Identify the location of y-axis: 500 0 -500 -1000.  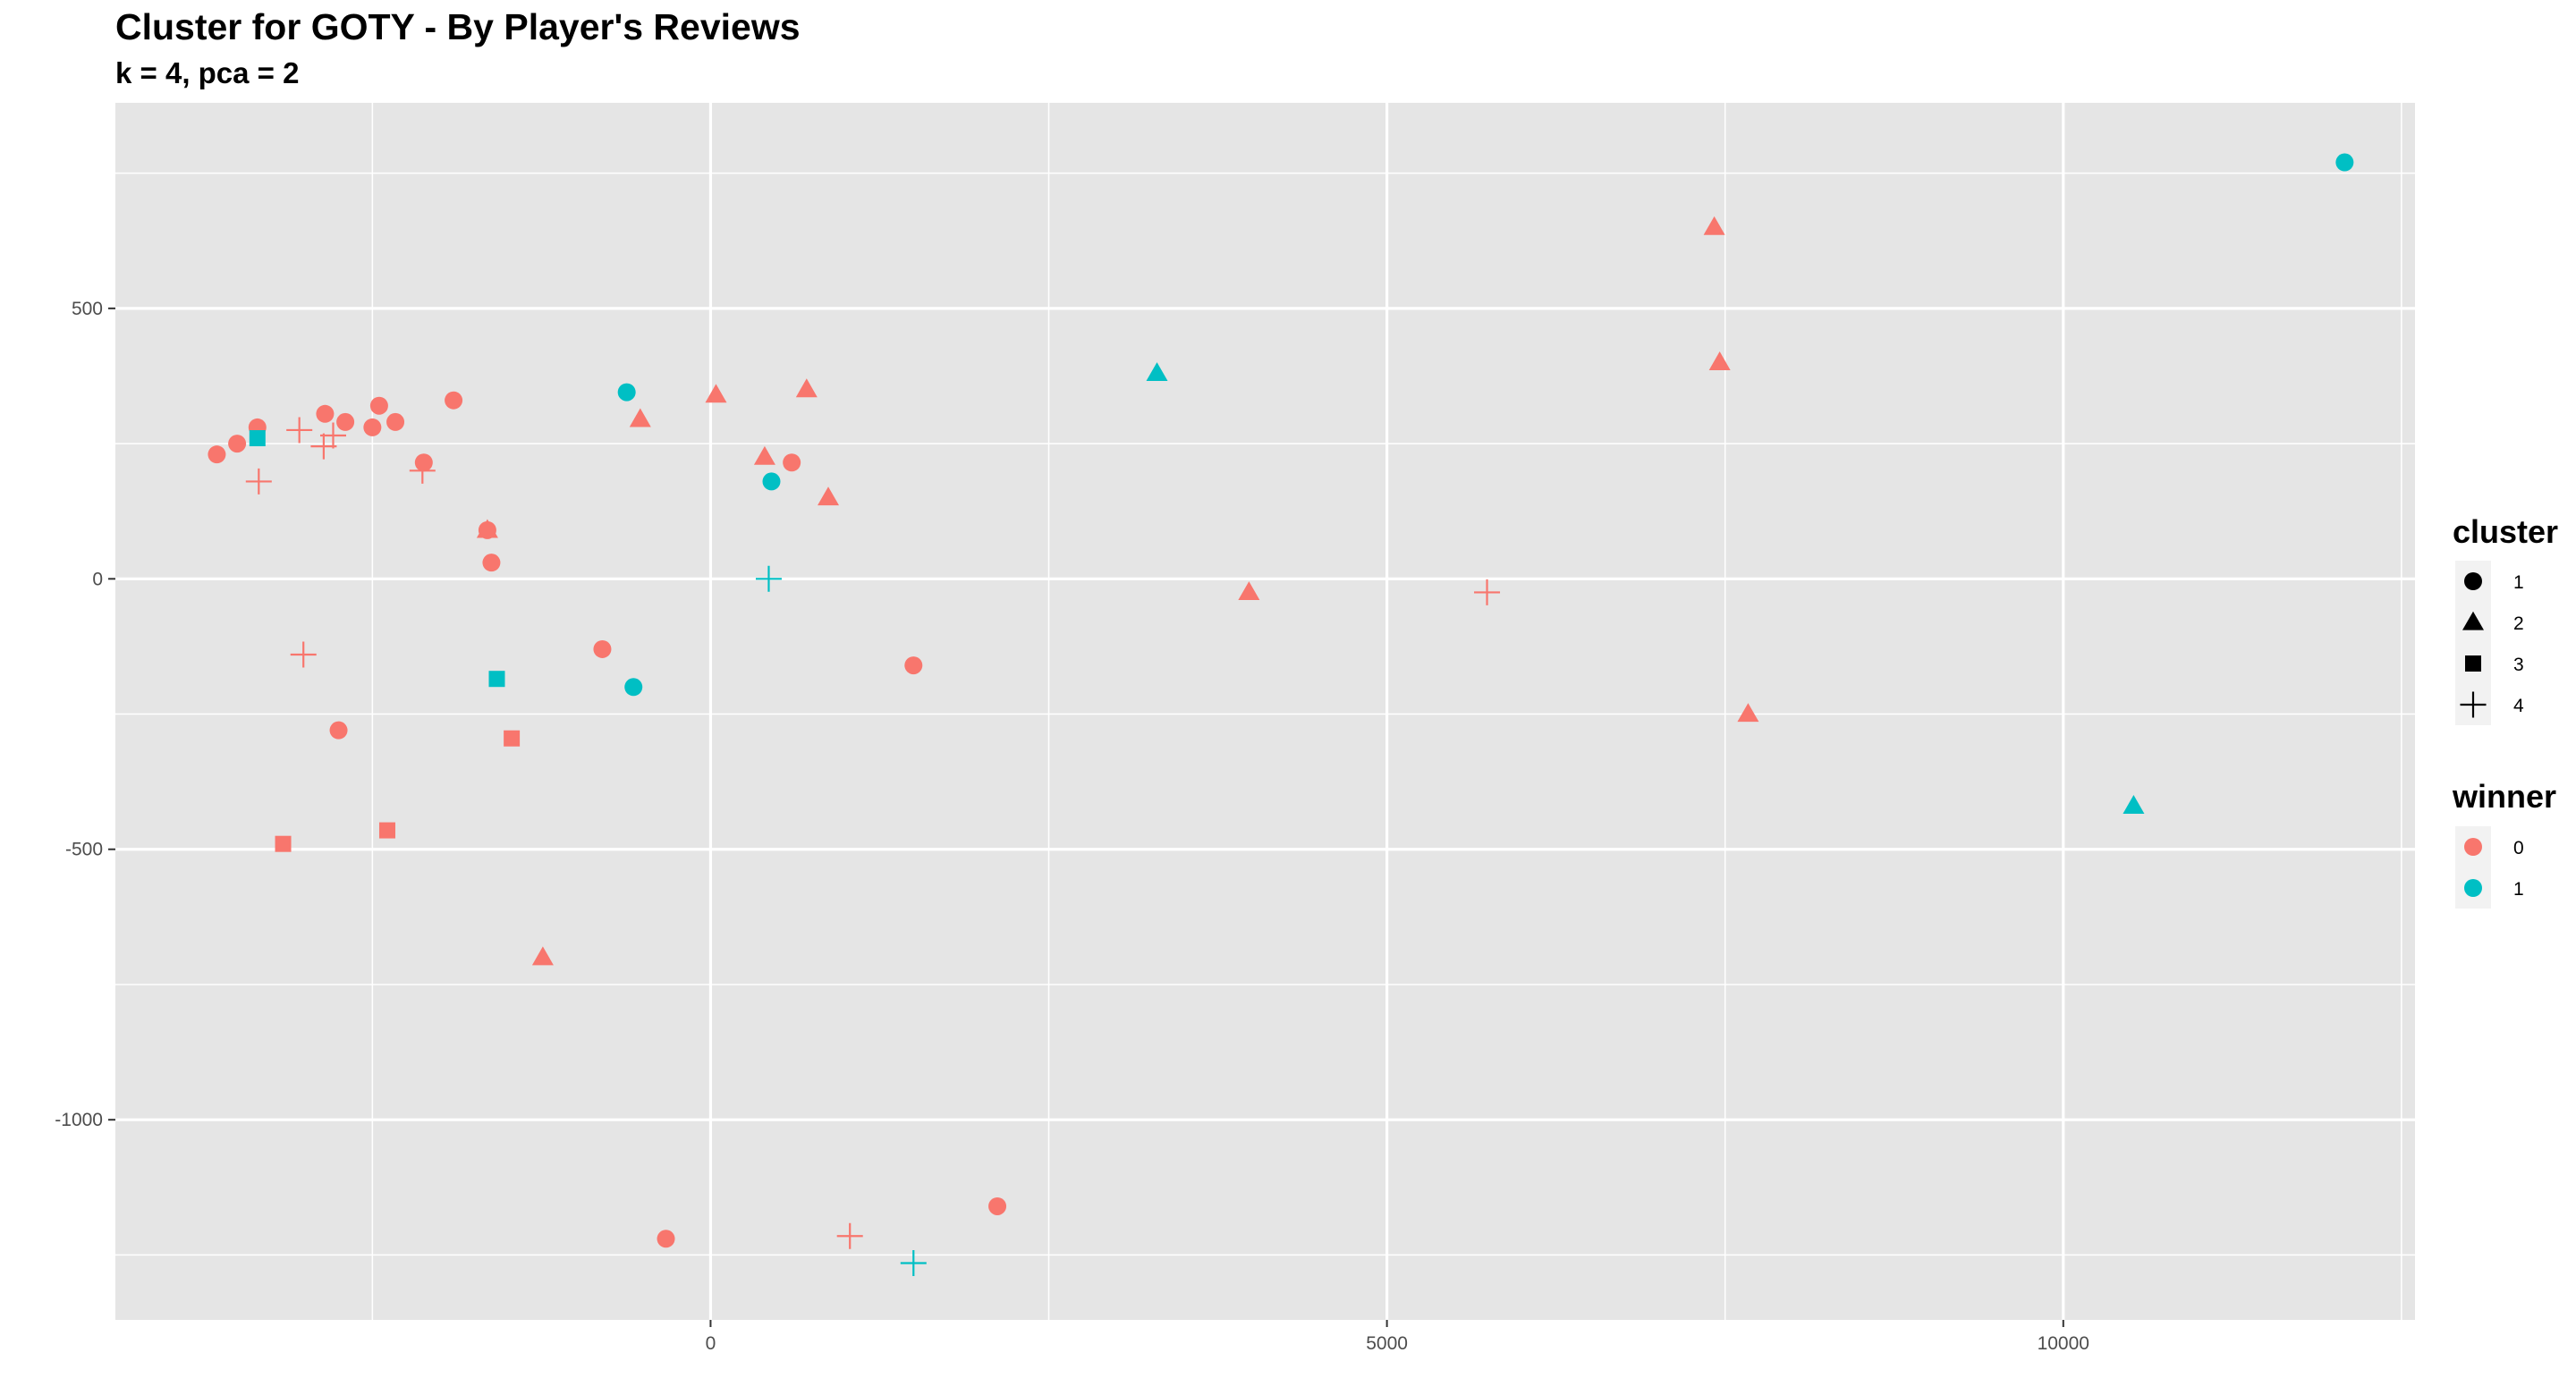
(85, 714).